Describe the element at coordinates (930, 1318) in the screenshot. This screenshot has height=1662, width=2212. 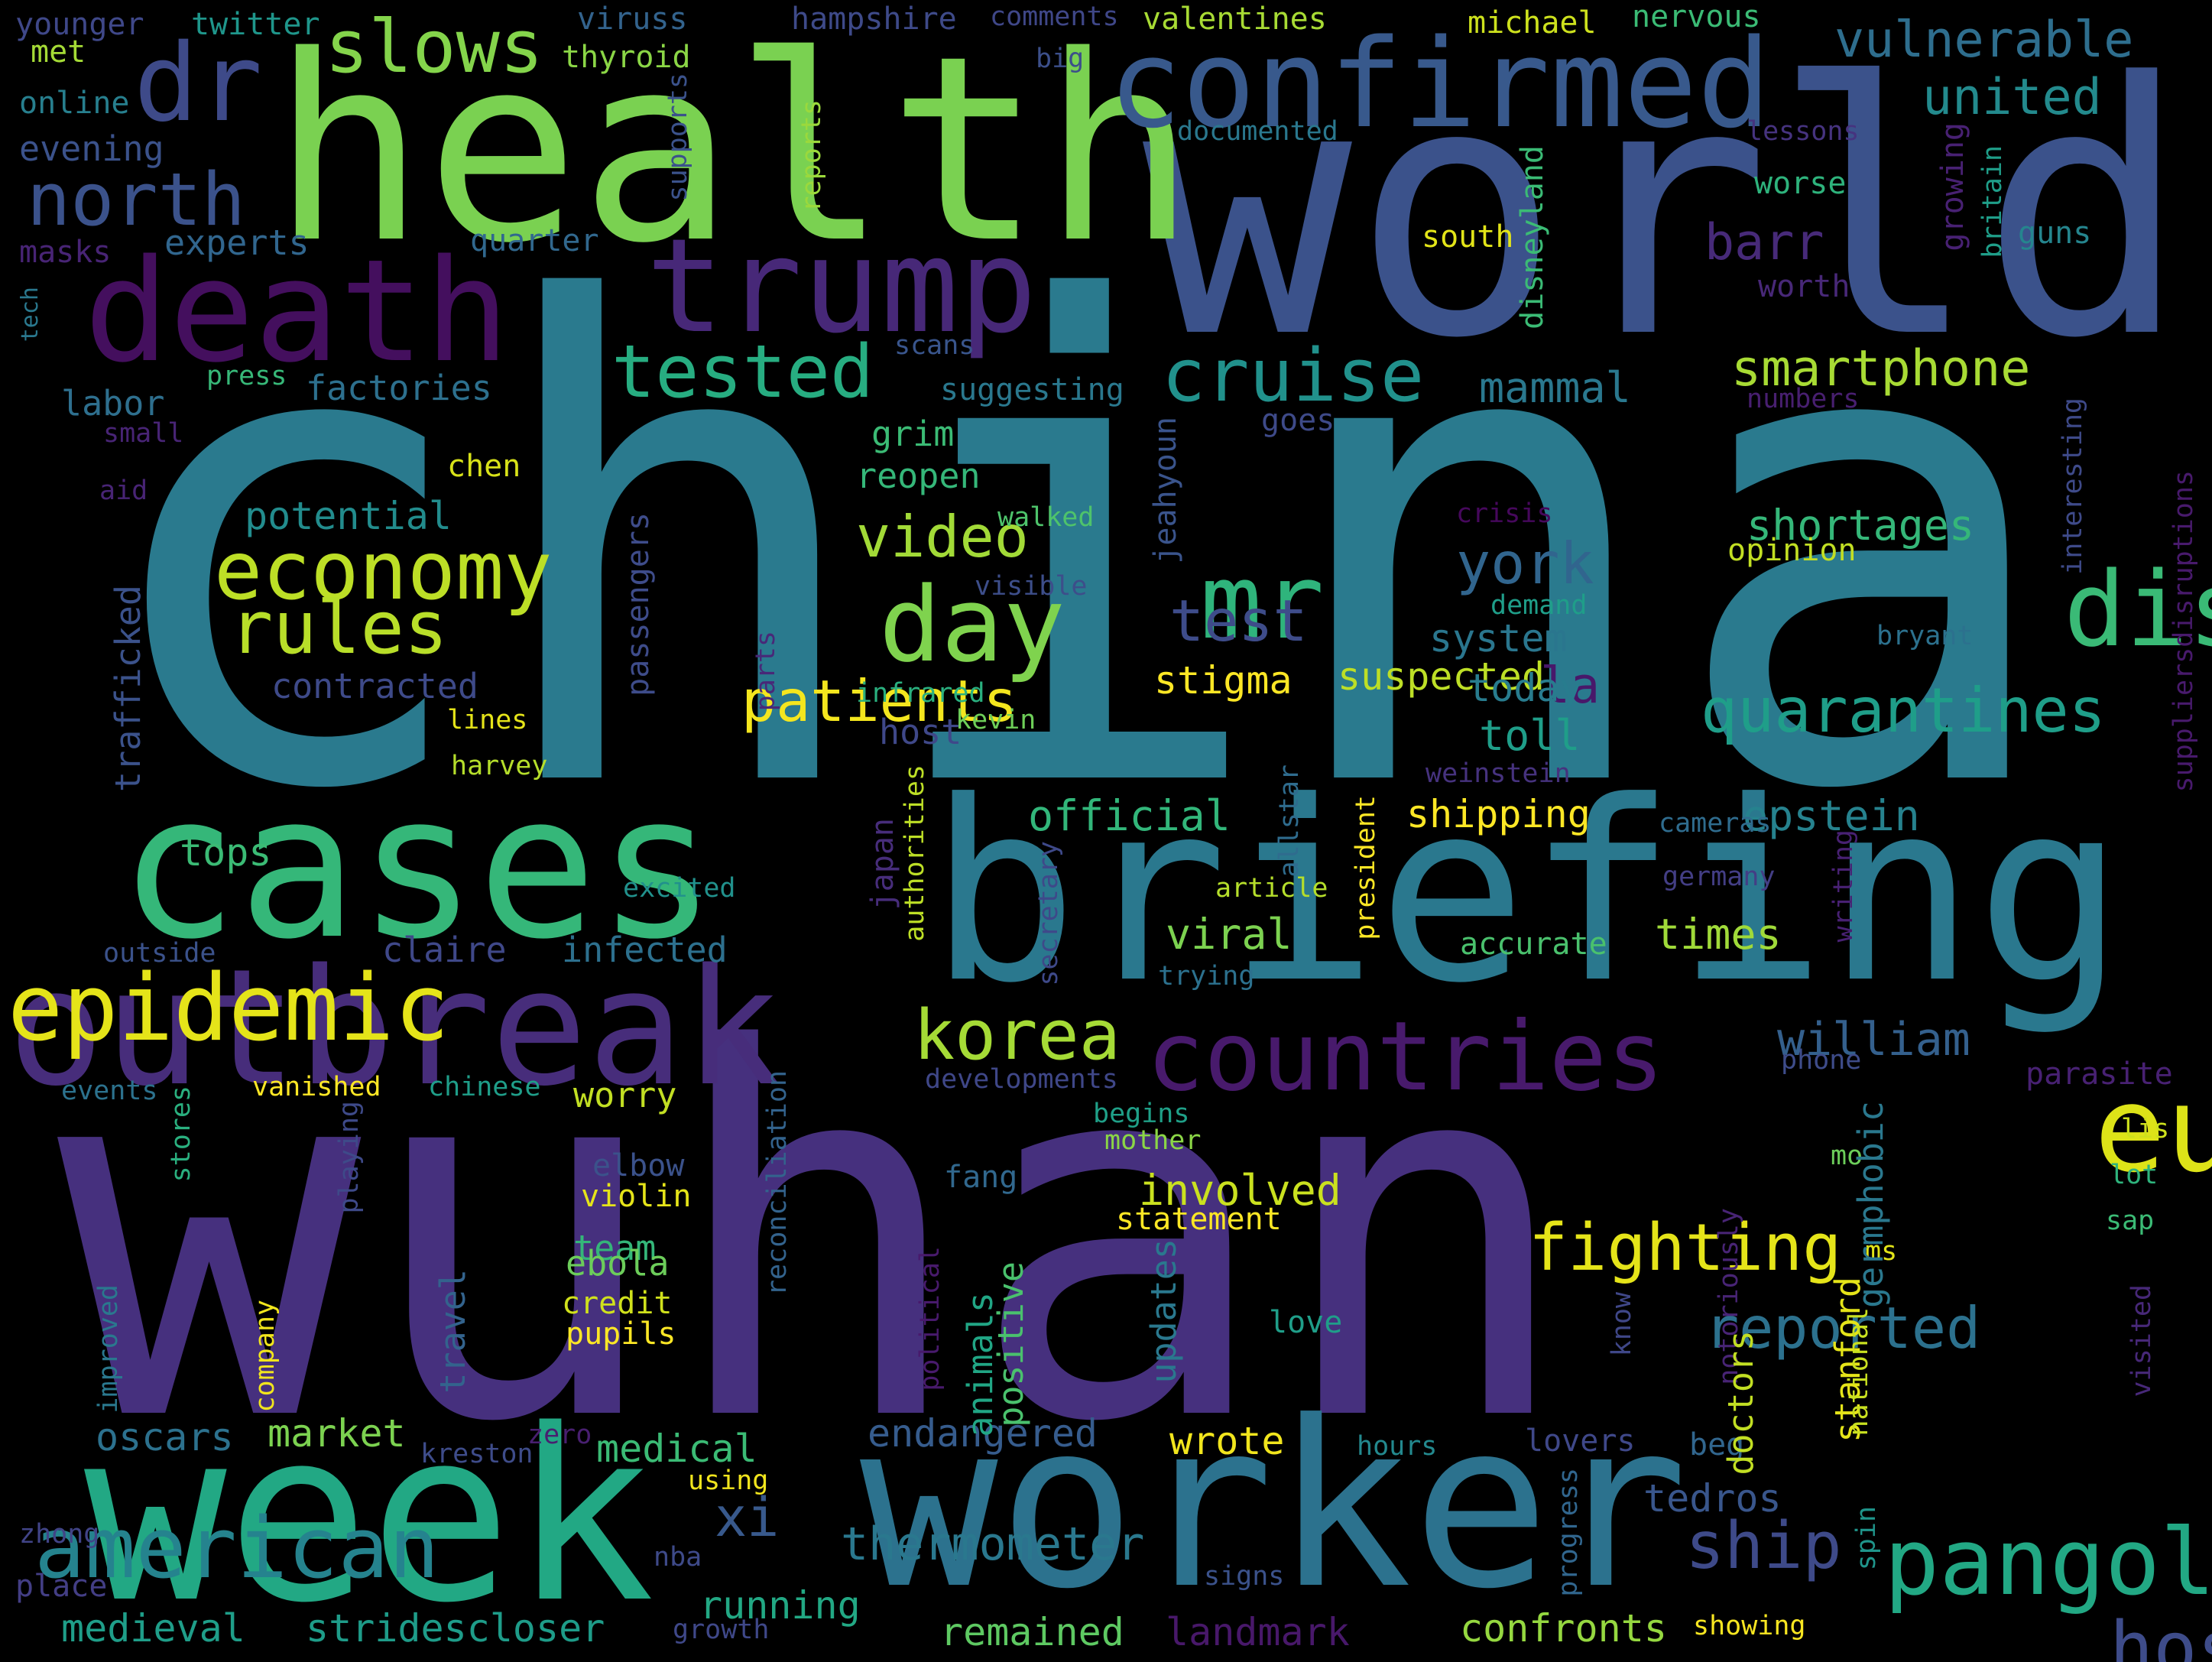
I see `word-political: political` at that location.